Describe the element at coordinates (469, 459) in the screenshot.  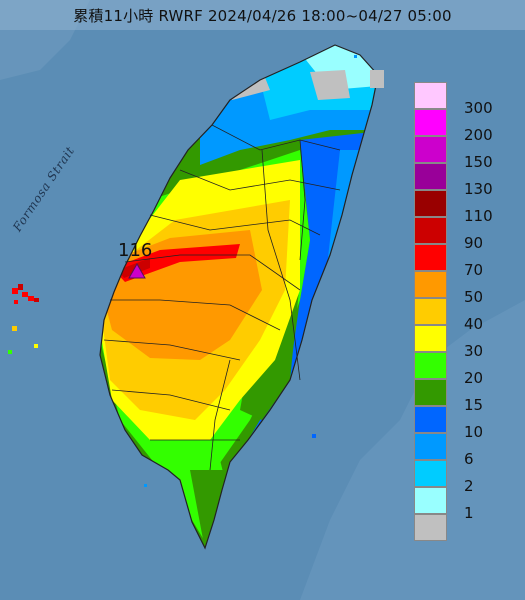
I see `legend-label: 6` at that location.